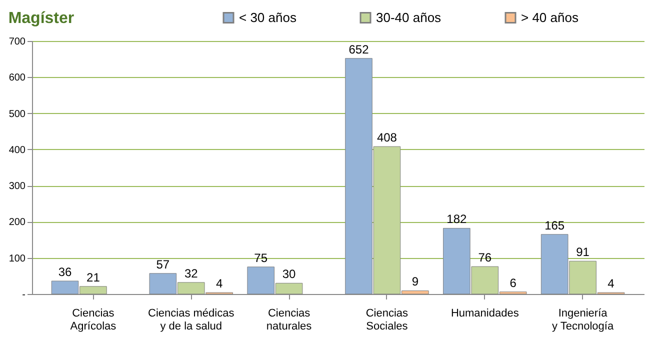 The image size is (656, 337). I want to click on x-tick-label: Ciencias naturales, so click(289, 320).